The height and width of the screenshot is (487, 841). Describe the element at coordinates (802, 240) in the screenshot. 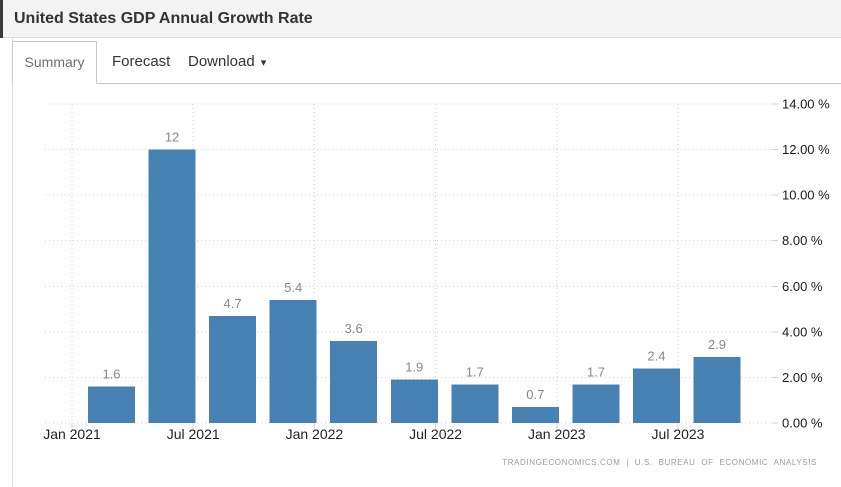

I see `y-axis-tick-label: 8.00 %` at that location.